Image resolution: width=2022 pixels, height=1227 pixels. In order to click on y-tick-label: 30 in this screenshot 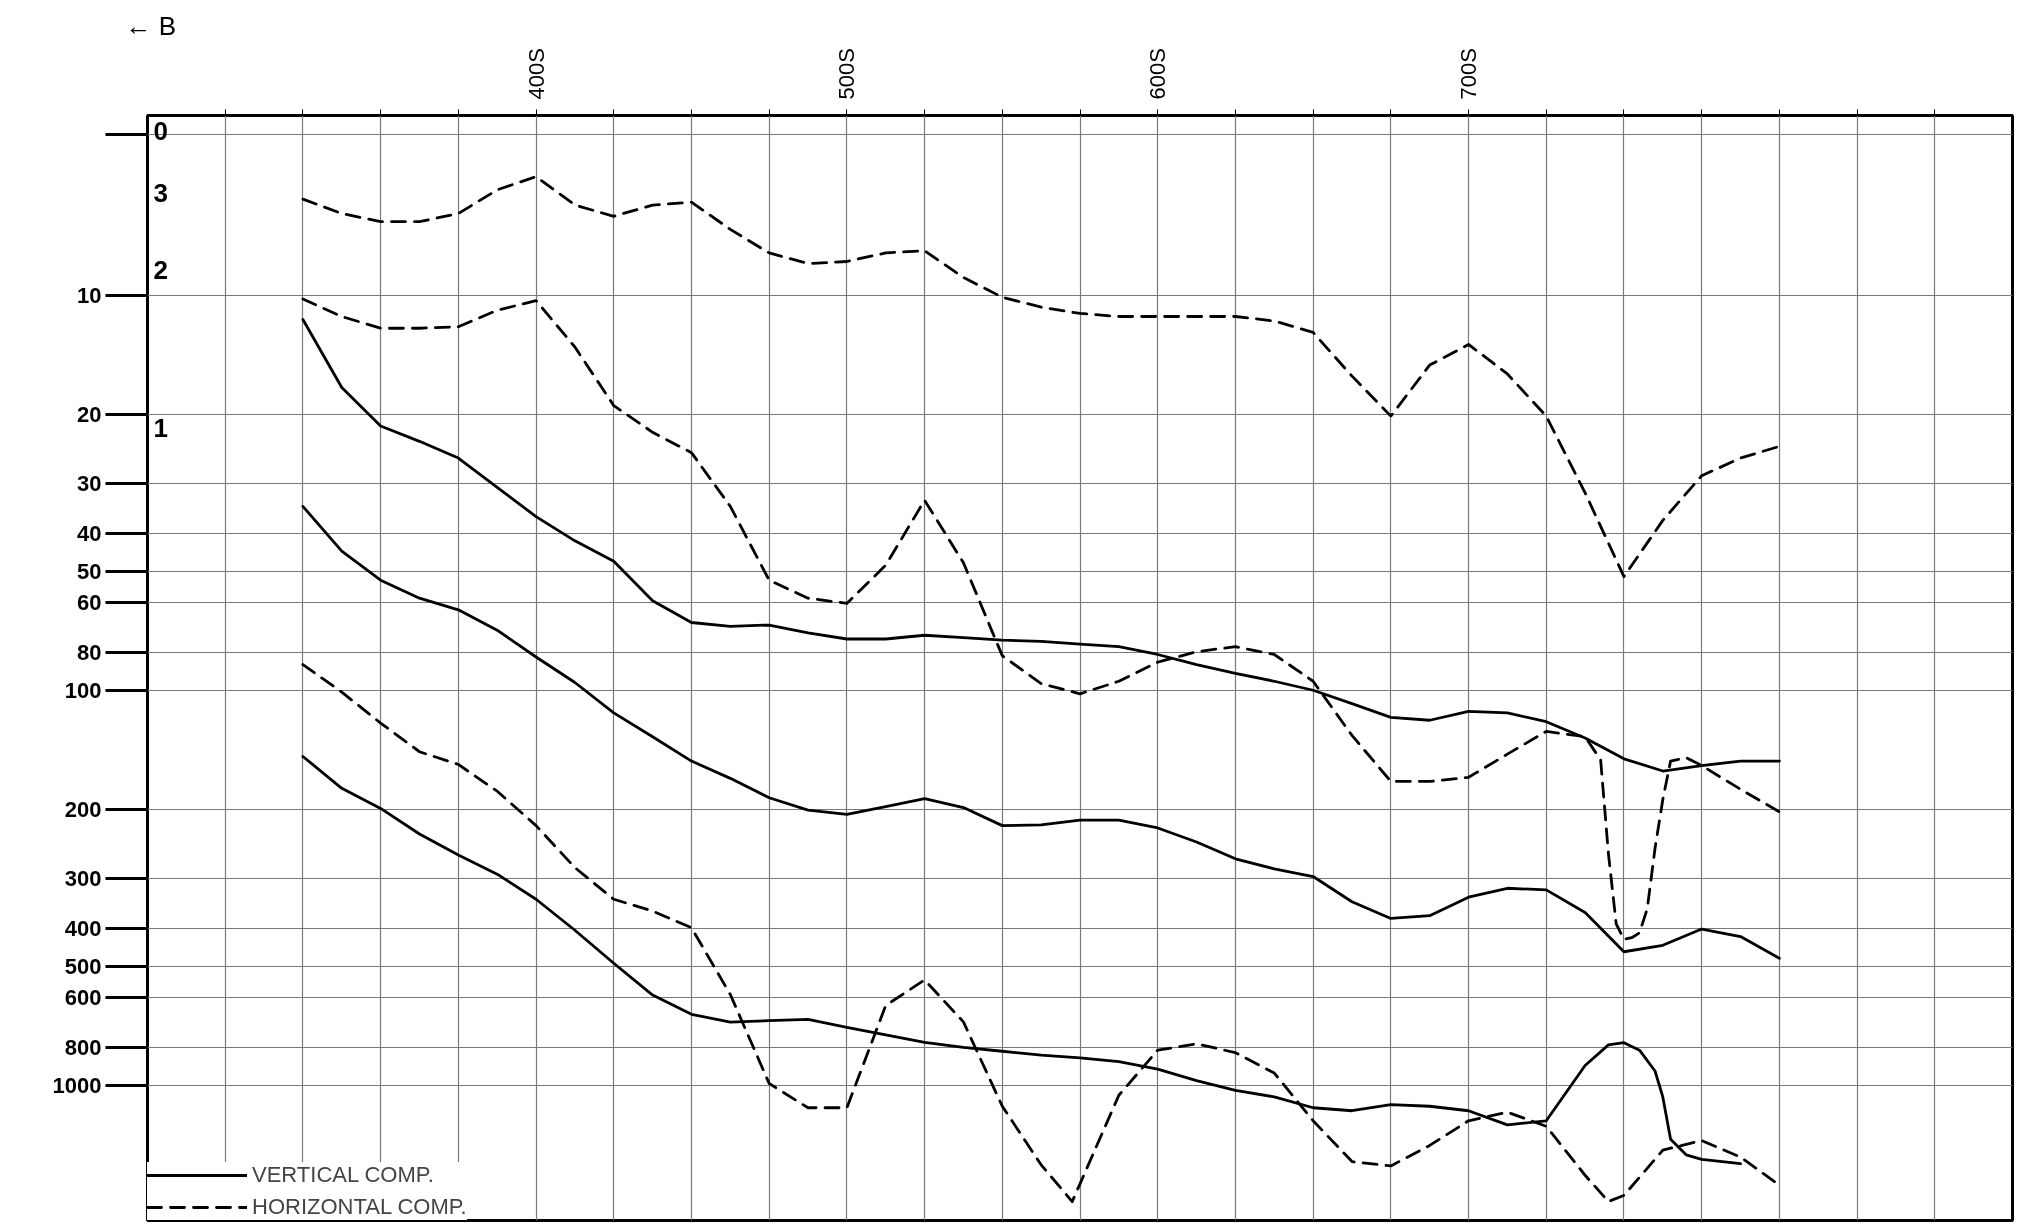, I will do `click(89, 484)`.